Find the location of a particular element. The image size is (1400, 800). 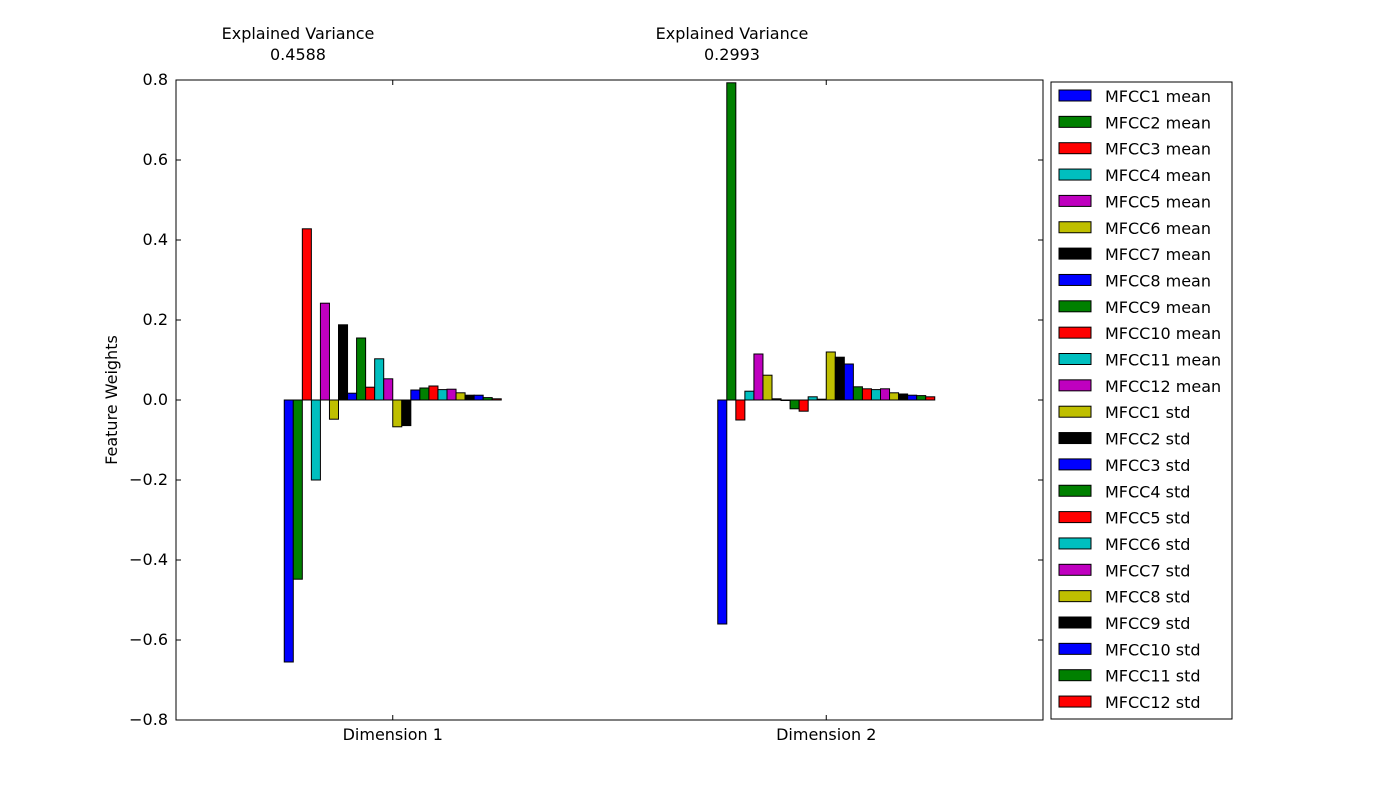

y-tick-label: 0.6 is located at coordinates (155, 159).